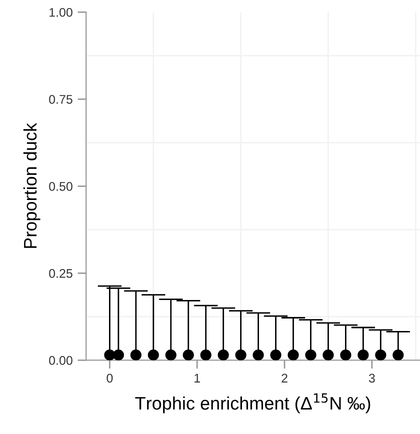 This screenshot has height=434, width=420. Describe the element at coordinates (109, 378) in the screenshot. I see `x-tick-label: 0` at that location.